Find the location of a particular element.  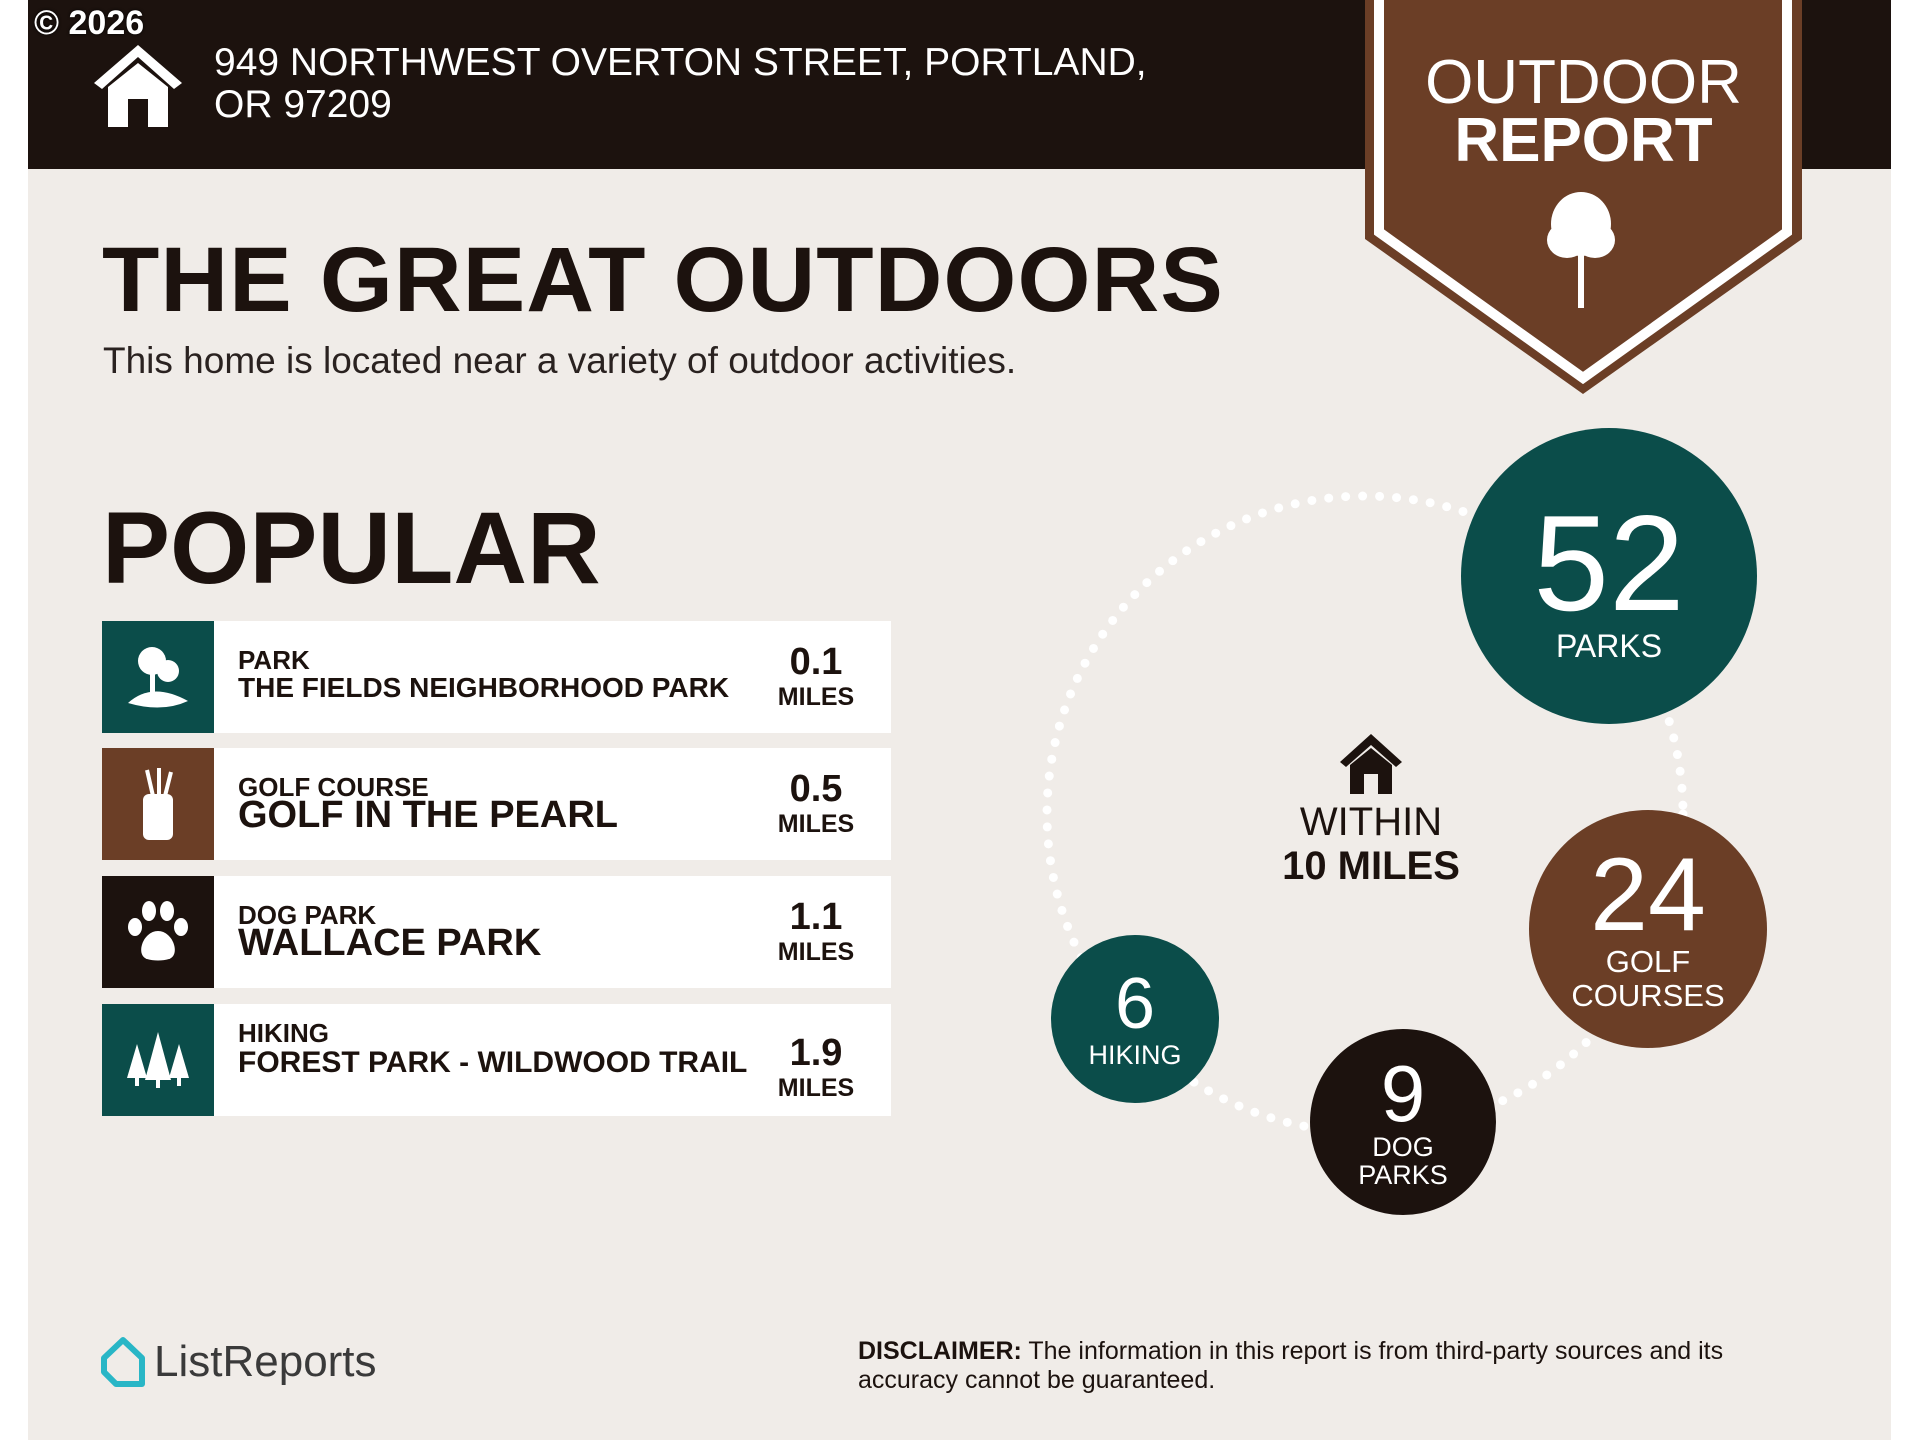

item-category: DOG PARK is located at coordinates (307, 915).